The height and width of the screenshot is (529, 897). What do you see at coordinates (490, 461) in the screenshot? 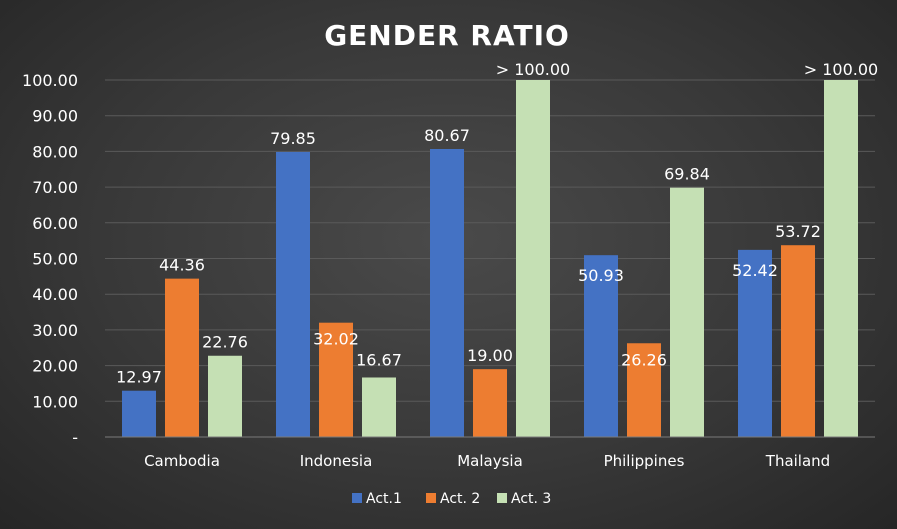
I see `x-tick-label: Malaysia` at bounding box center [490, 461].